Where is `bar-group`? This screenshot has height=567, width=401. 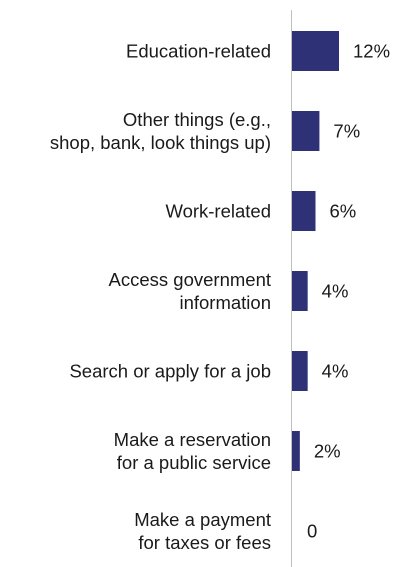 bar-group is located at coordinates (315, 251).